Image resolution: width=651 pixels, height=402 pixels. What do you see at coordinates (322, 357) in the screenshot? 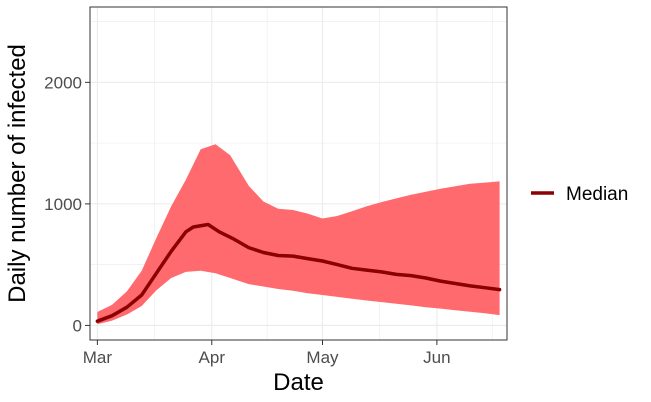
I see `x-tick-label: May` at bounding box center [322, 357].